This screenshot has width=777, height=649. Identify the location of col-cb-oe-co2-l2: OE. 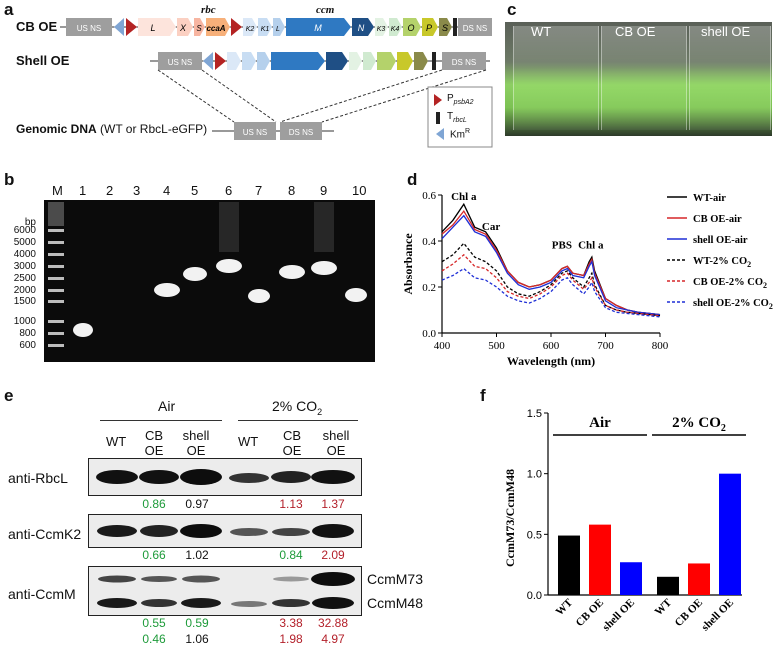
(292, 450).